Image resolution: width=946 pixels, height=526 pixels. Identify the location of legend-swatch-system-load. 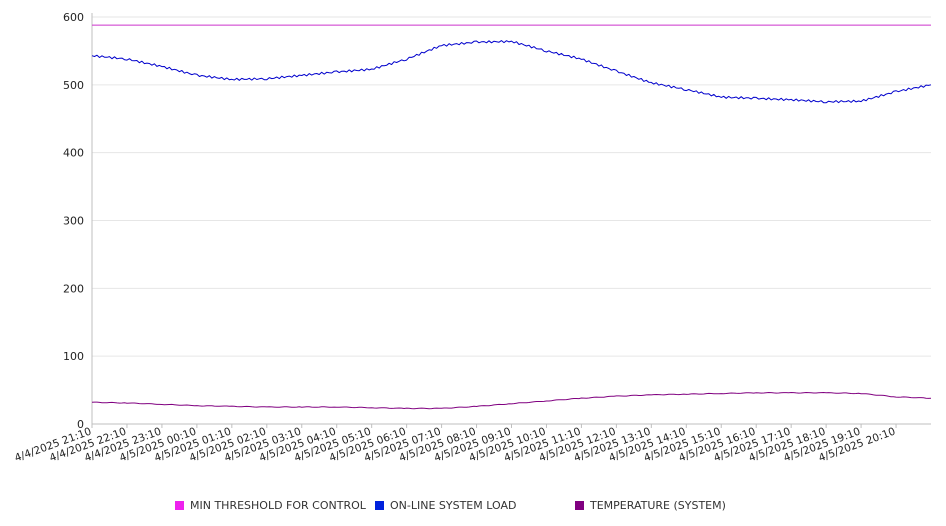
(379, 505).